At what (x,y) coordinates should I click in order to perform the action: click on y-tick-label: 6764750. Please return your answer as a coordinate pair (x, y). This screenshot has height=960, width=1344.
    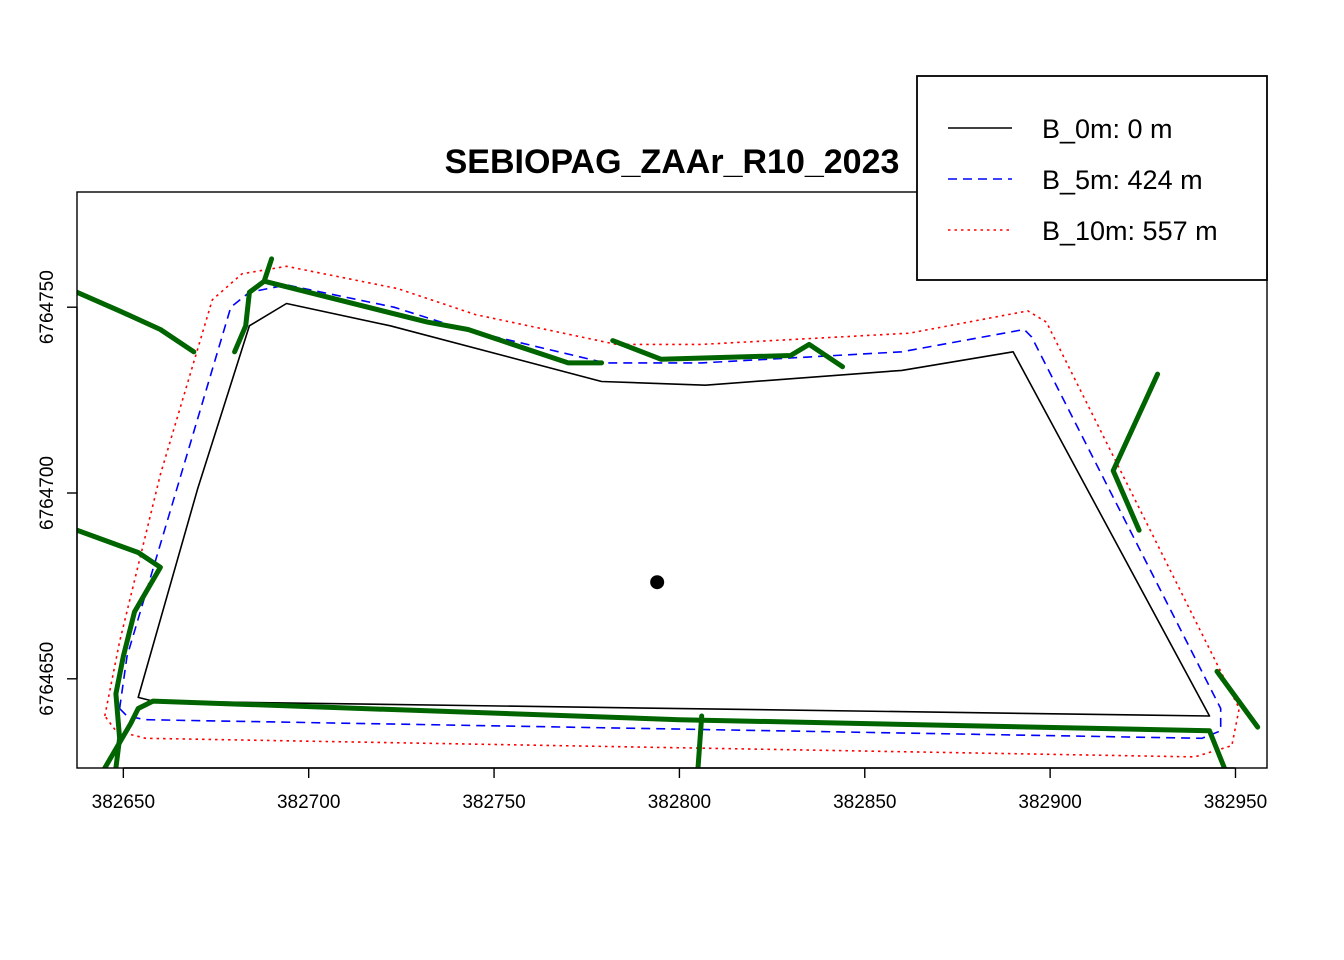
    Looking at the image, I should click on (47, 307).